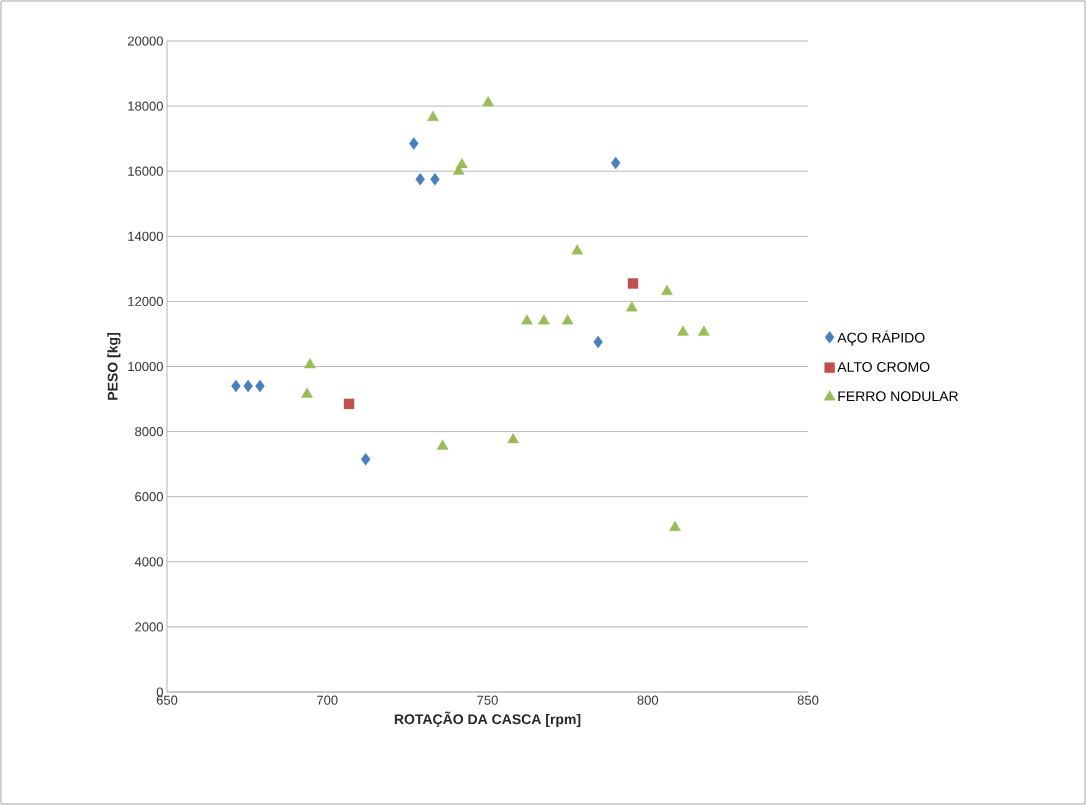 Image resolution: width=1086 pixels, height=805 pixels. What do you see at coordinates (114, 366) in the screenshot?
I see `y-axis-title: PESO [kg]` at bounding box center [114, 366].